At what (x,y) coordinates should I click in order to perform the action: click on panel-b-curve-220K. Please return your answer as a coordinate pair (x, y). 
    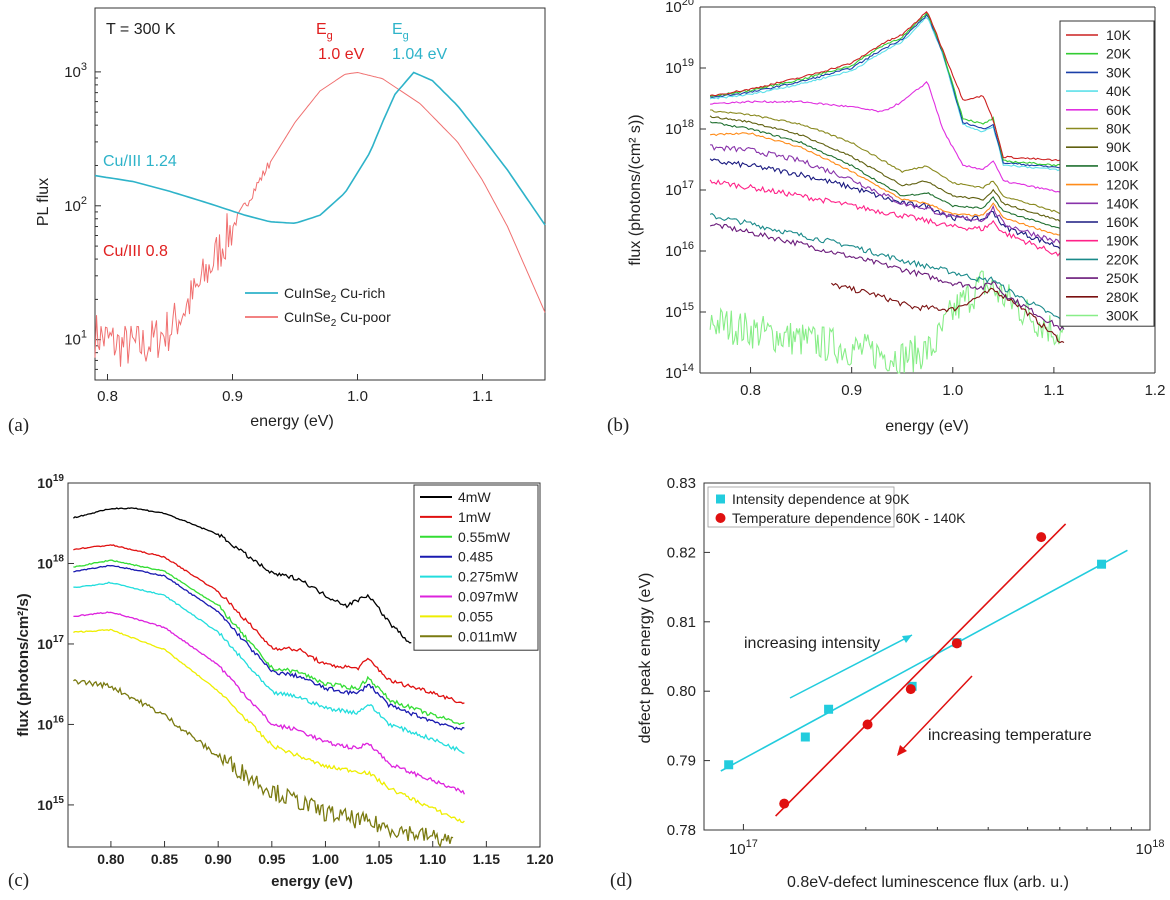
    Looking at the image, I should click on (887, 268).